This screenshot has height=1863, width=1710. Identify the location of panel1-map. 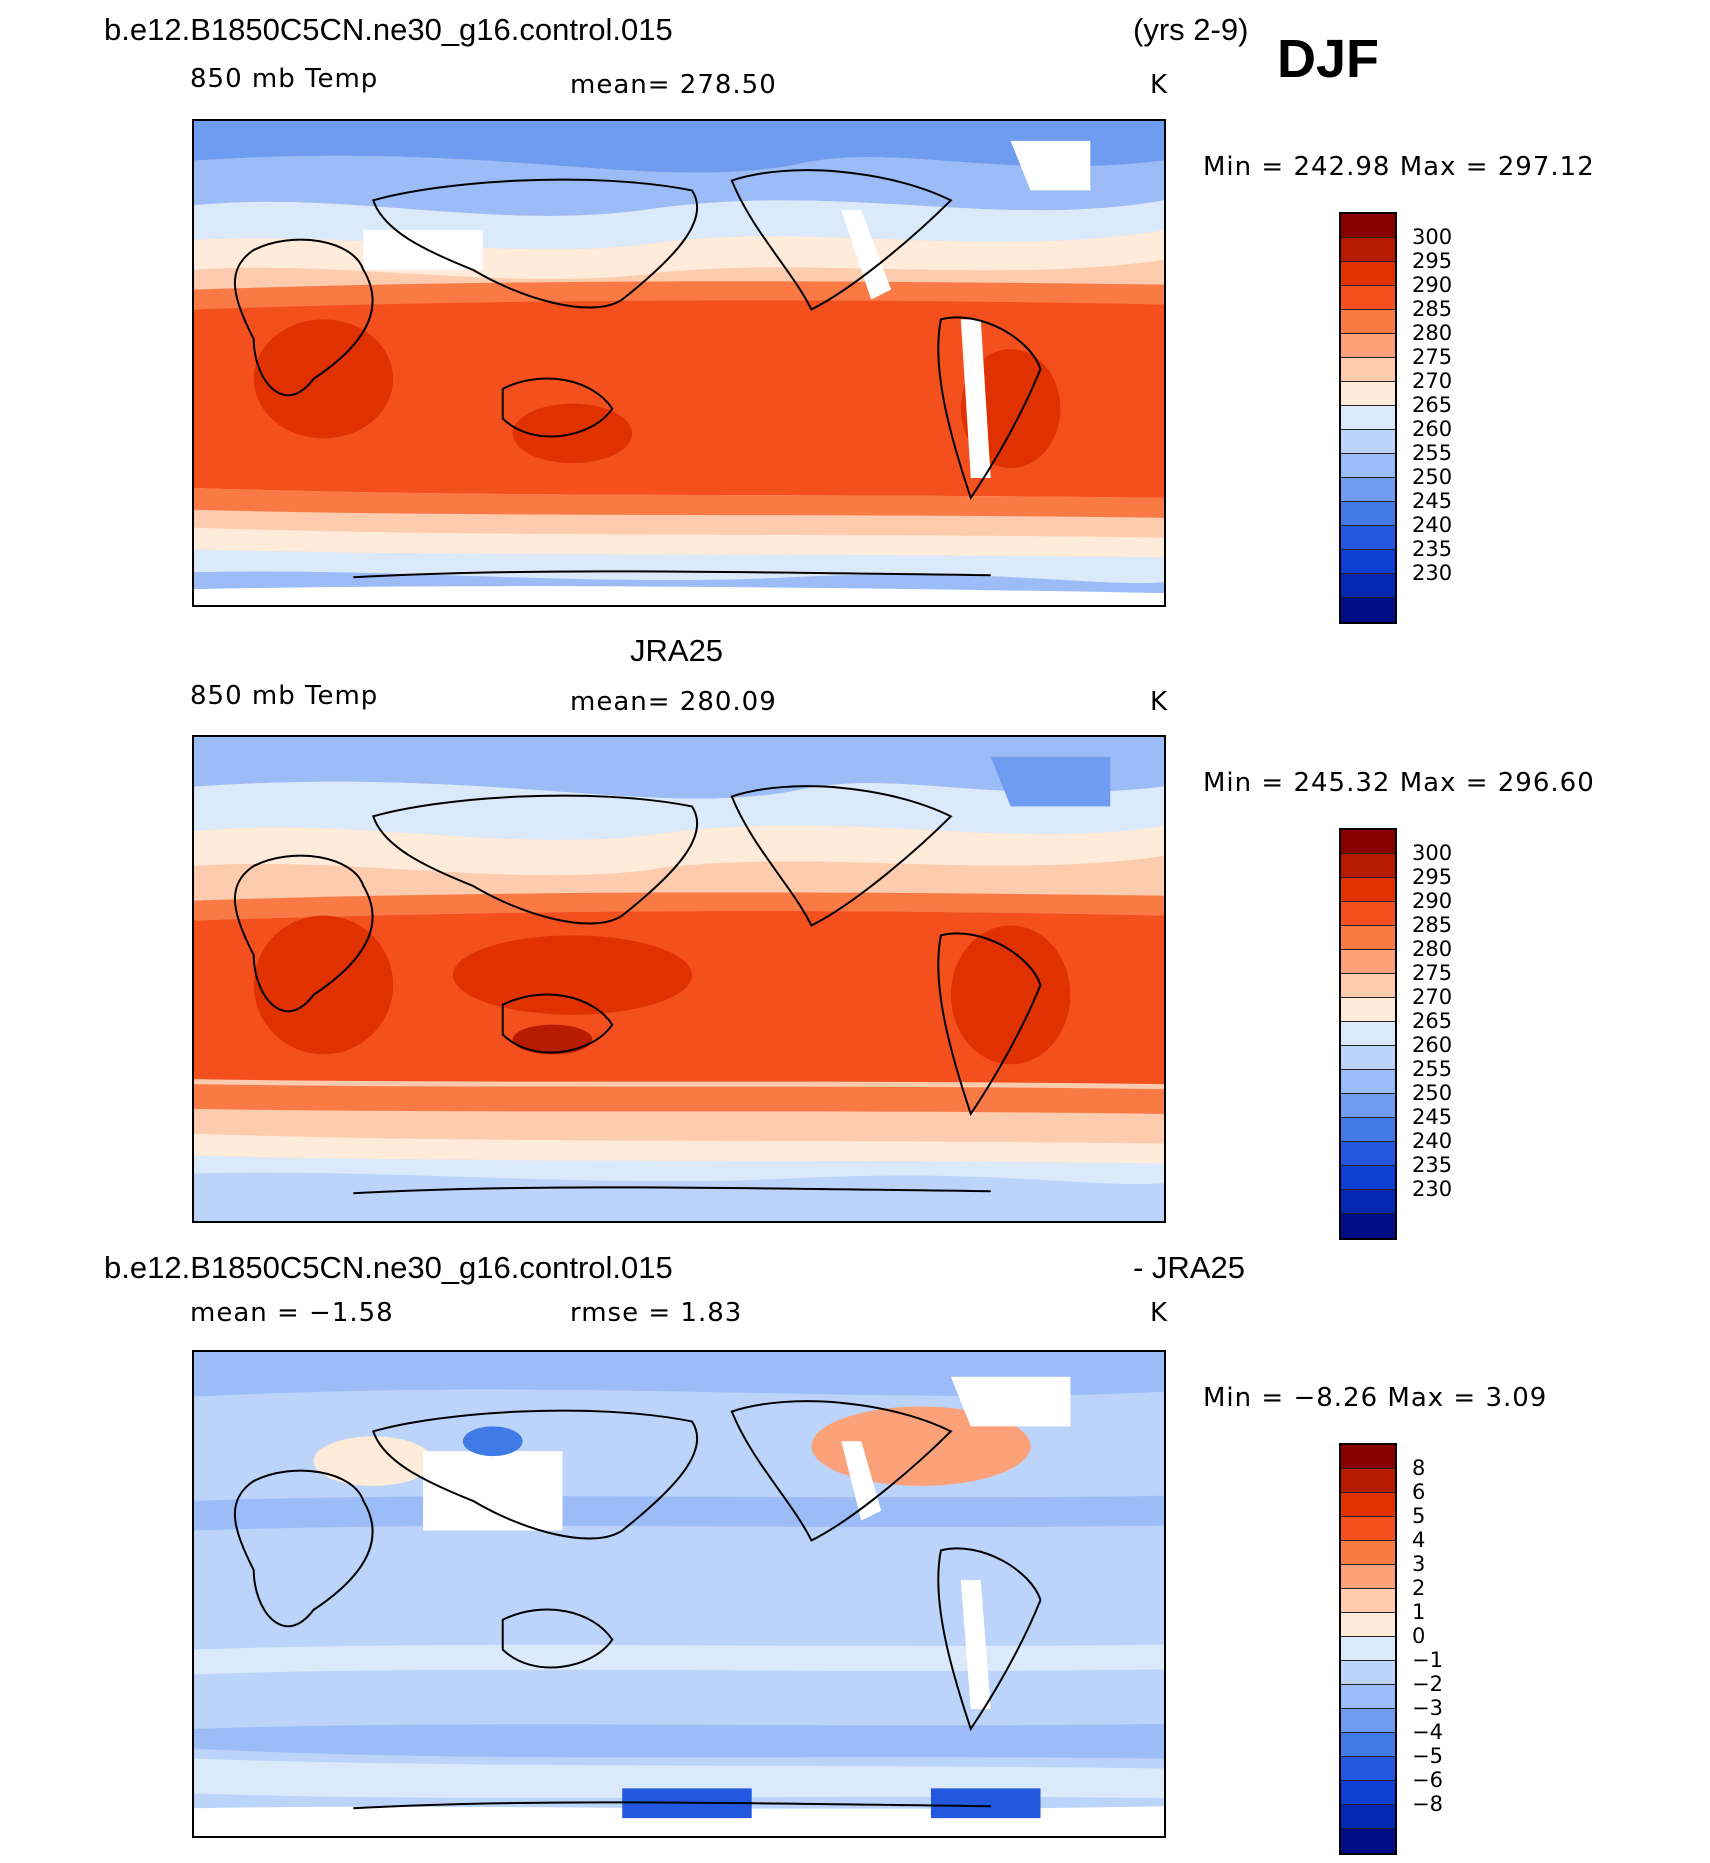
(679, 363).